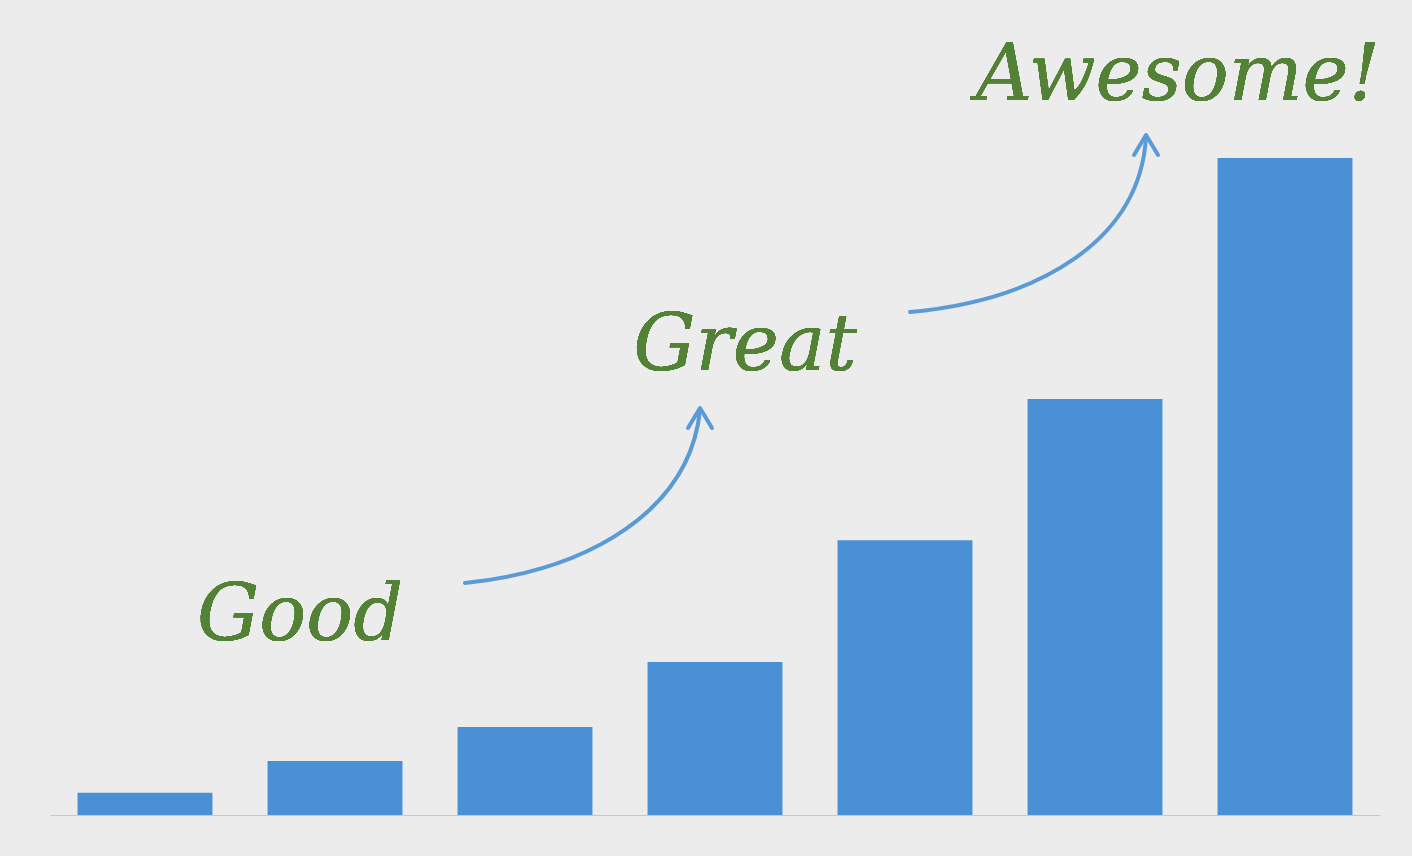  Describe the element at coordinates (1175, 73) in the screenshot. I see `text: Awesome!` at that location.